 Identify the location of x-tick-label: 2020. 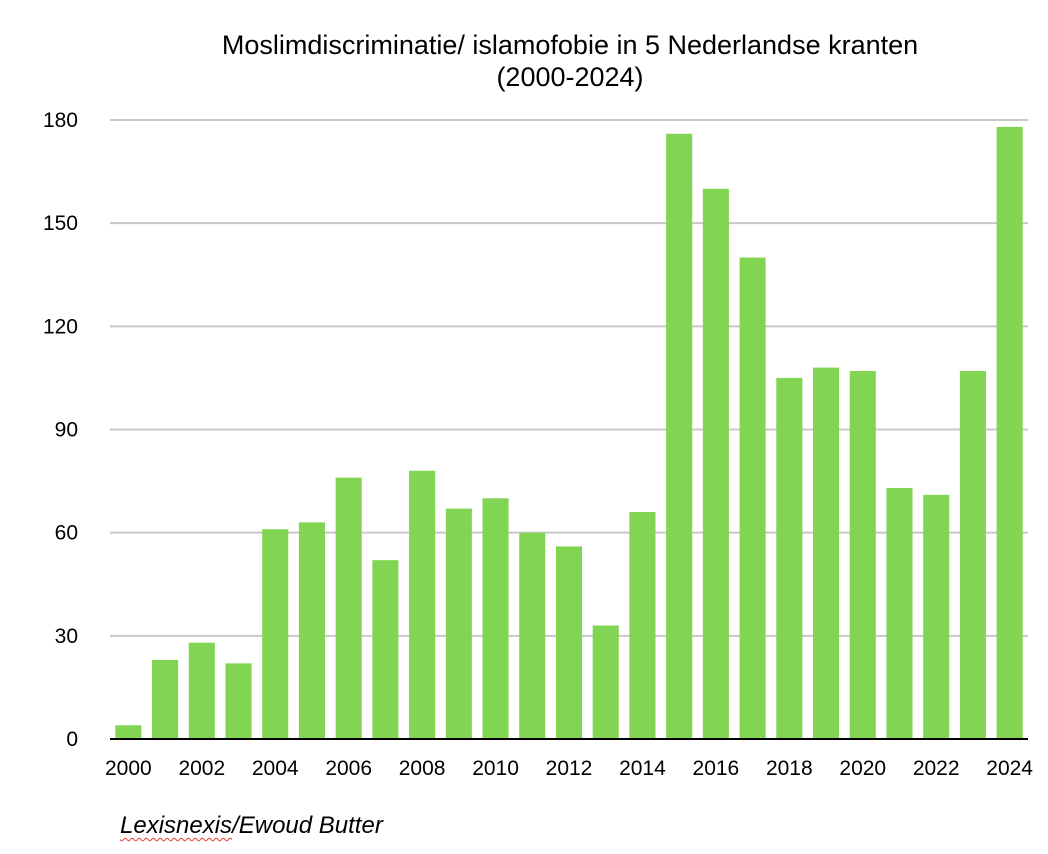
(862, 768).